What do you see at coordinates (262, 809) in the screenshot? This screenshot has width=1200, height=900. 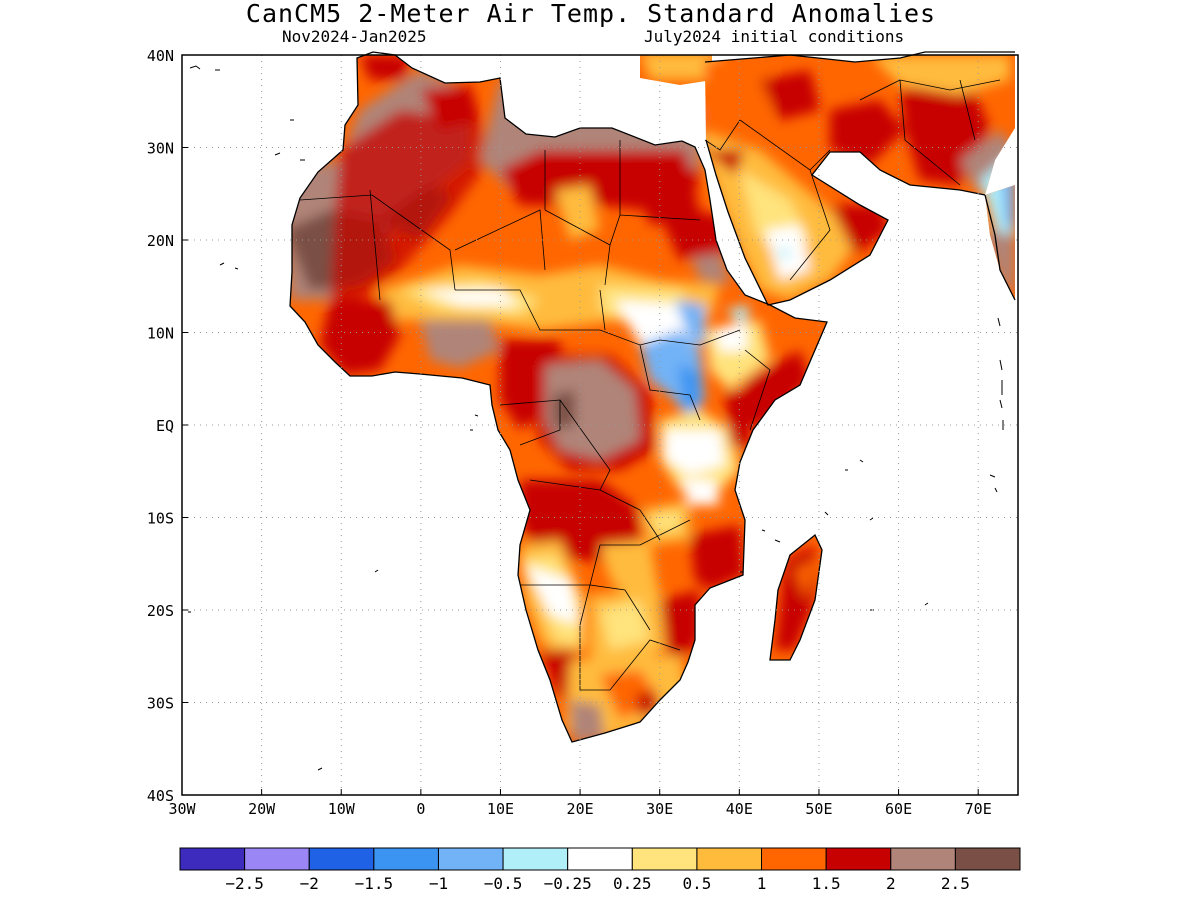 I see `lon-tick-label: 20W` at bounding box center [262, 809].